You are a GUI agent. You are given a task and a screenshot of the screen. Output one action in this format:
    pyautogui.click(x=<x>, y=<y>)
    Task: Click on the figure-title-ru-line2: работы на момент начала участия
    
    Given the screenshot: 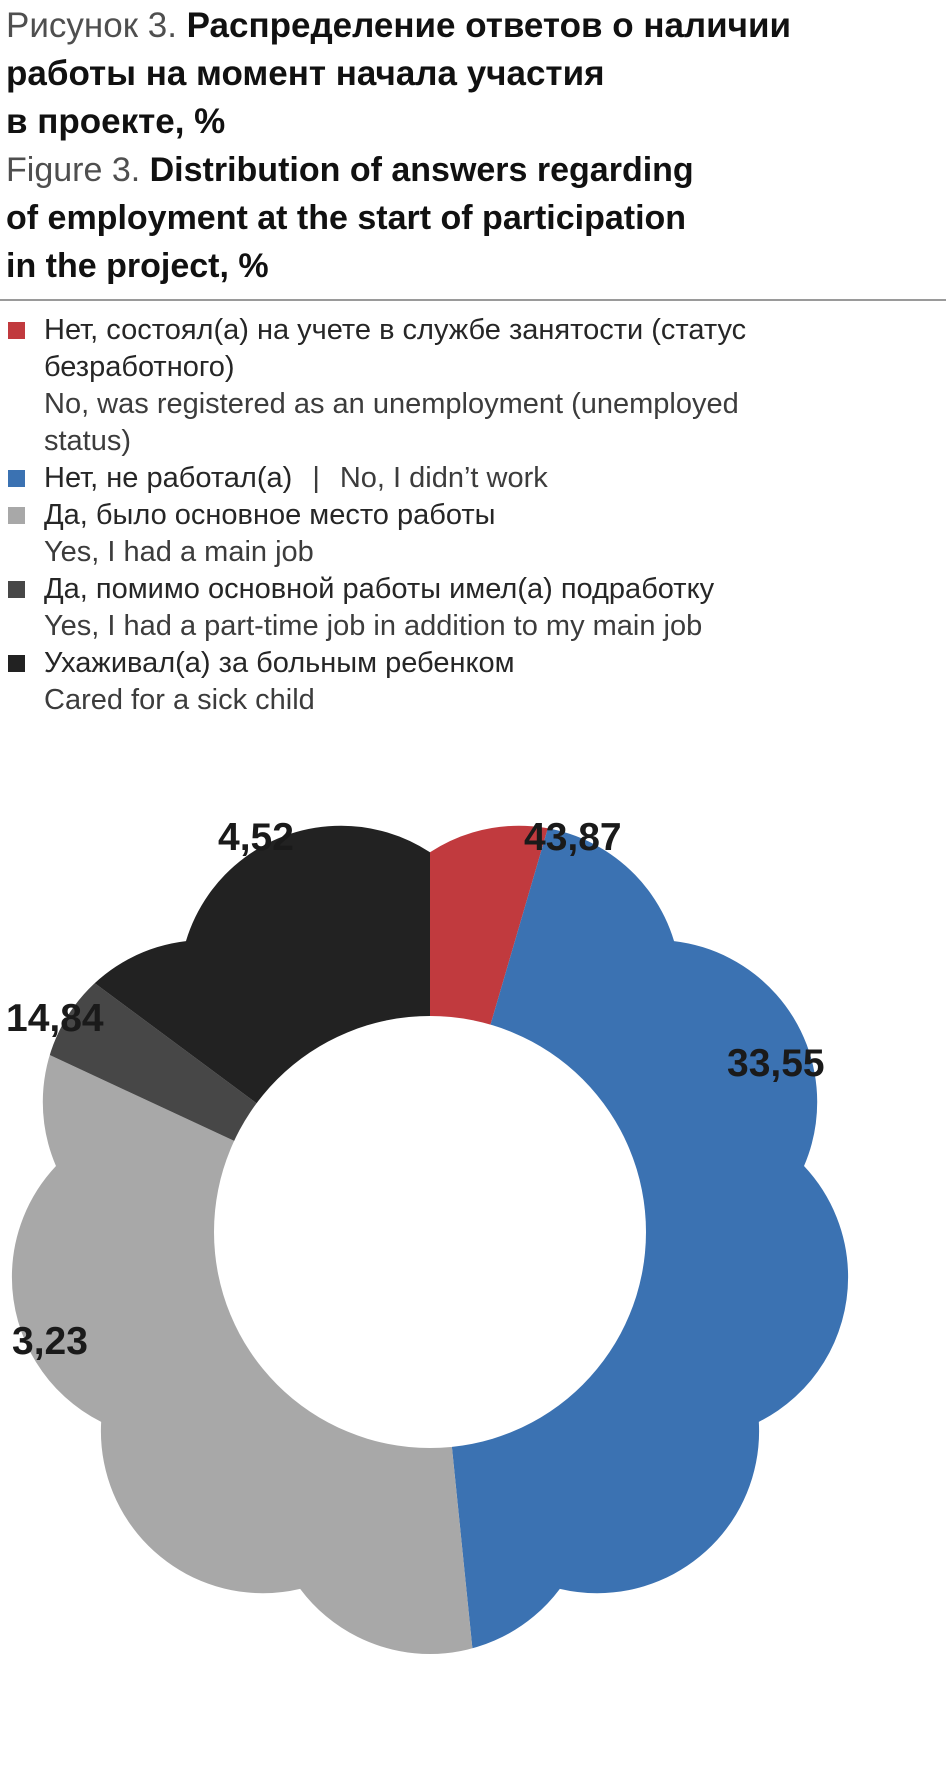 What is the action you would take?
    pyautogui.click(x=305, y=73)
    